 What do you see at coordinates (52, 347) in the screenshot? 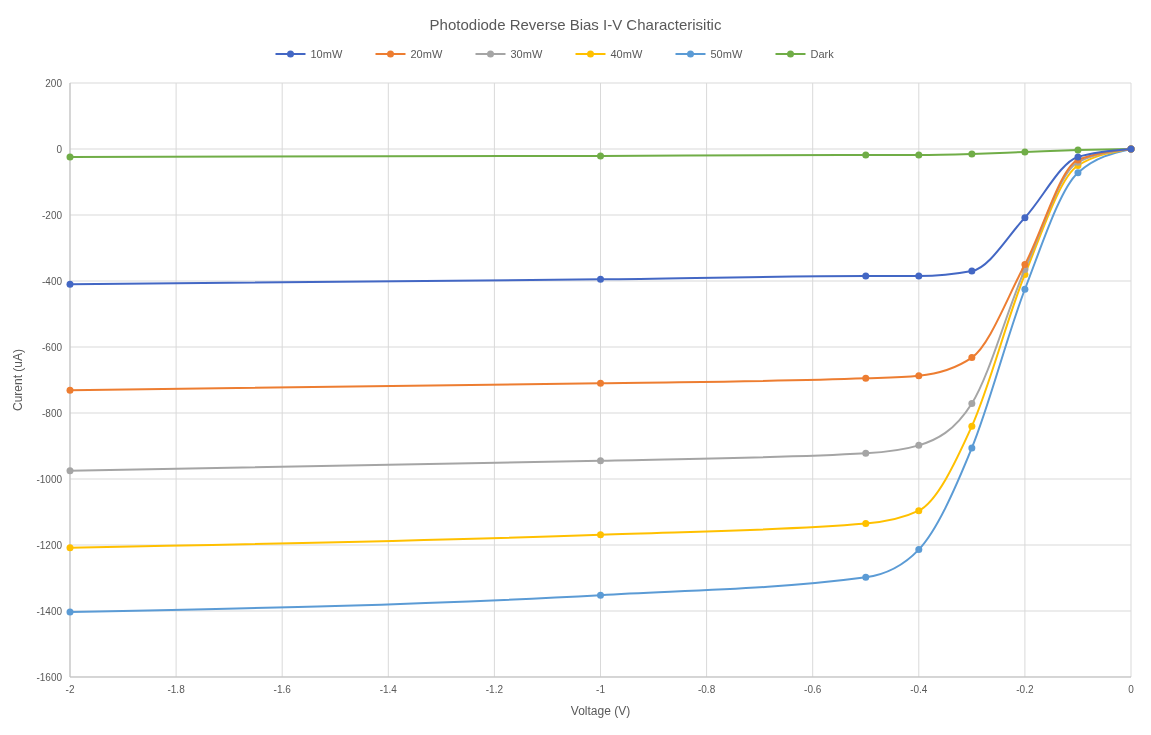
I see `y-tick-label: -600` at bounding box center [52, 347].